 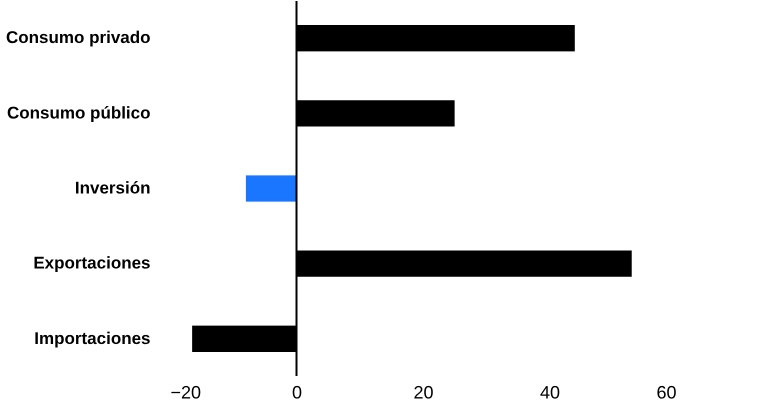 What do you see at coordinates (92, 338) in the screenshot?
I see `y-tick-label: Importaciones` at bounding box center [92, 338].